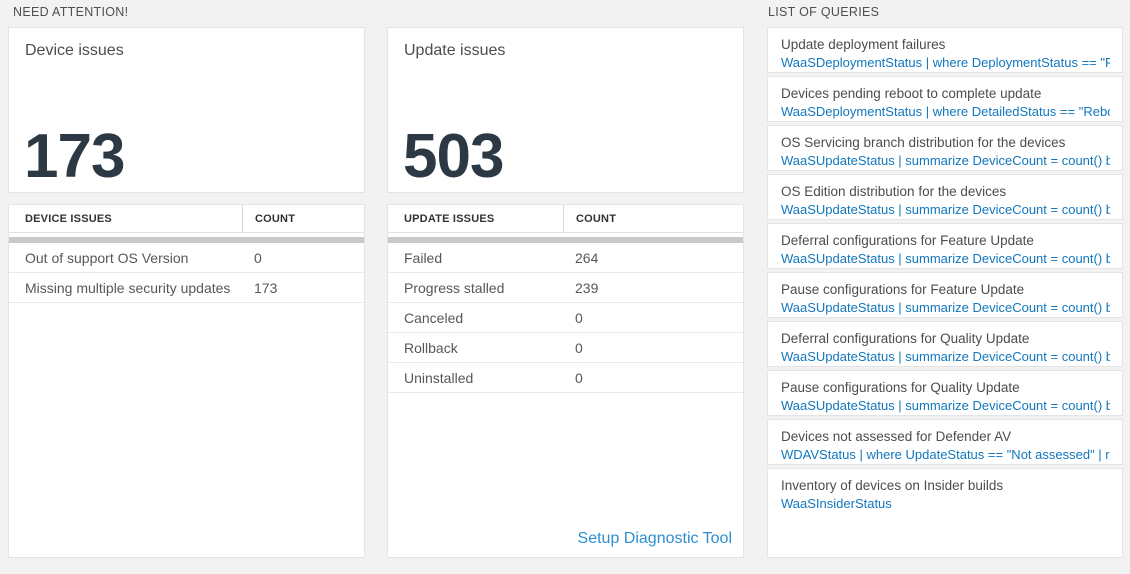 This screenshot has width=1130, height=574. I want to click on issue-label: Out of support OS Version, so click(107, 257).